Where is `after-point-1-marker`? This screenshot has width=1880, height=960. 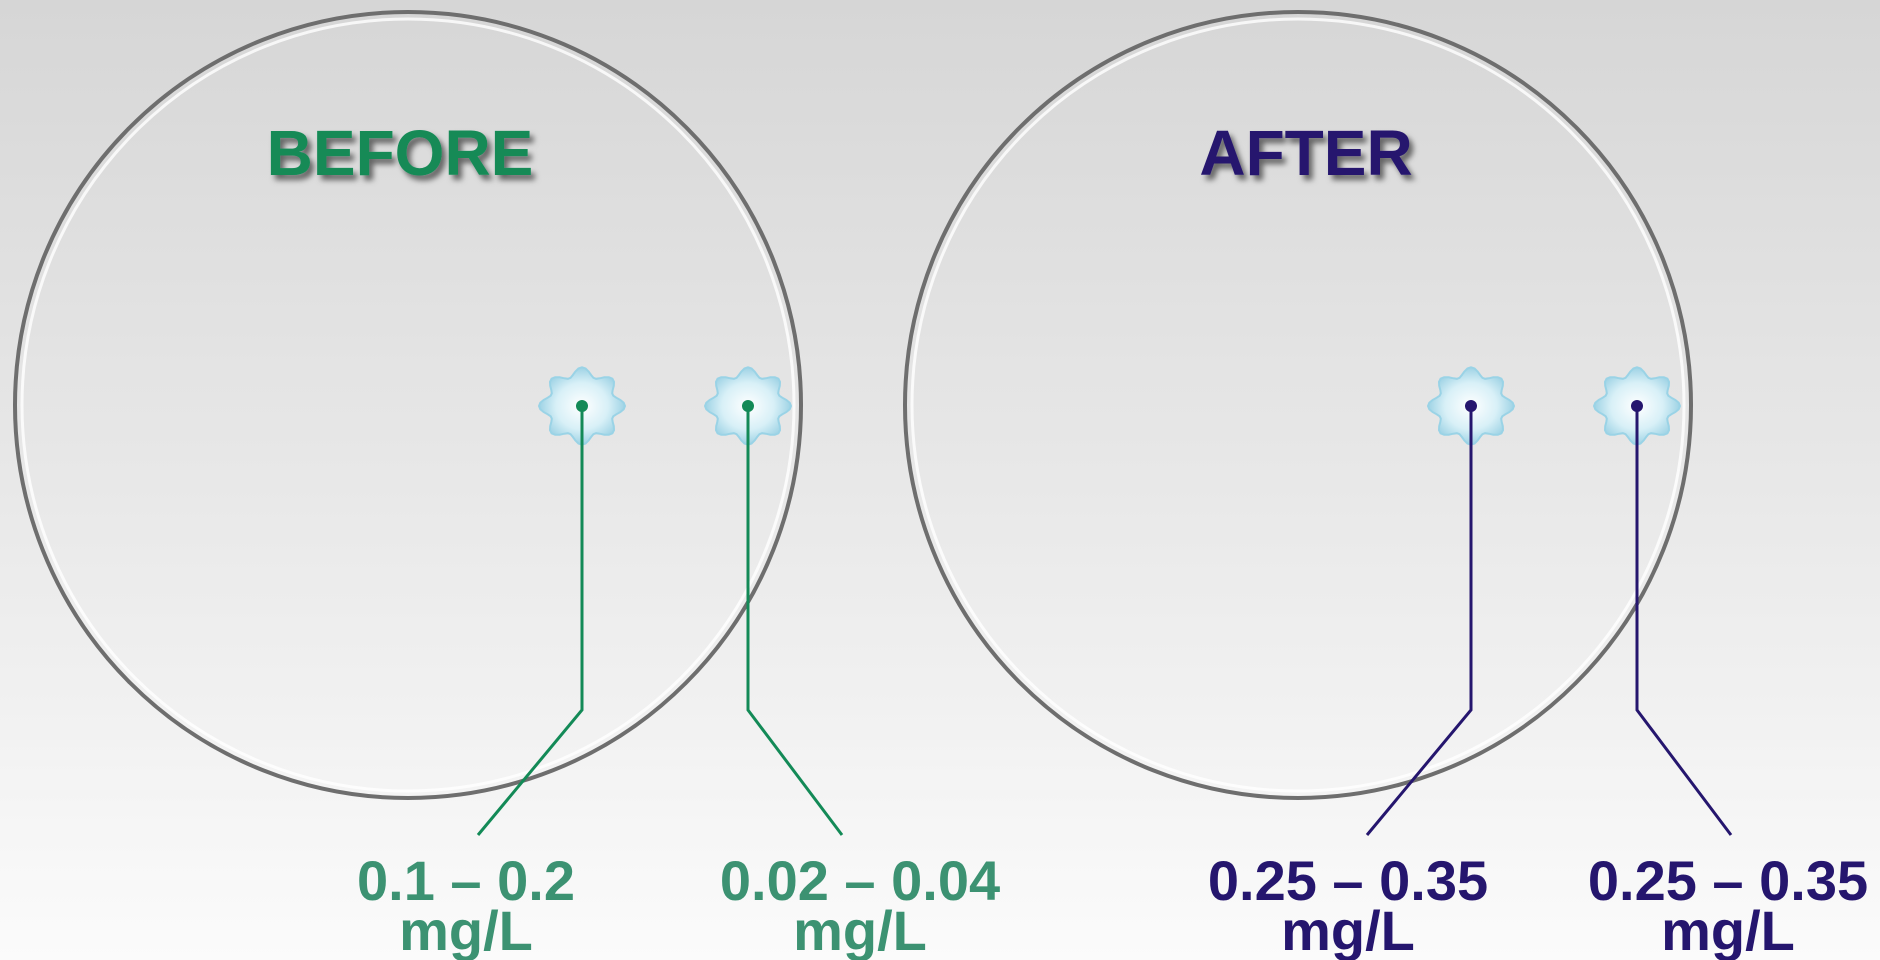 after-point-1-marker is located at coordinates (1471, 406).